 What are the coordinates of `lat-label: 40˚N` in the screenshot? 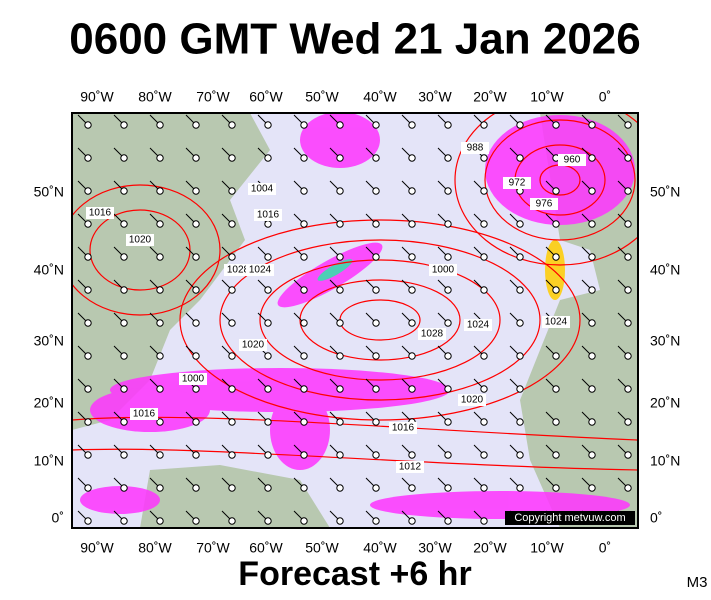 It's located at (49, 270).